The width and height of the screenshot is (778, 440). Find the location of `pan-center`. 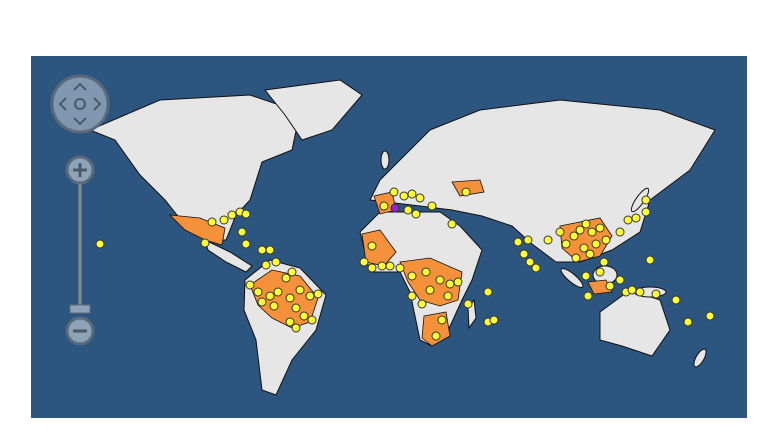

pan-center is located at coordinates (80, 104).